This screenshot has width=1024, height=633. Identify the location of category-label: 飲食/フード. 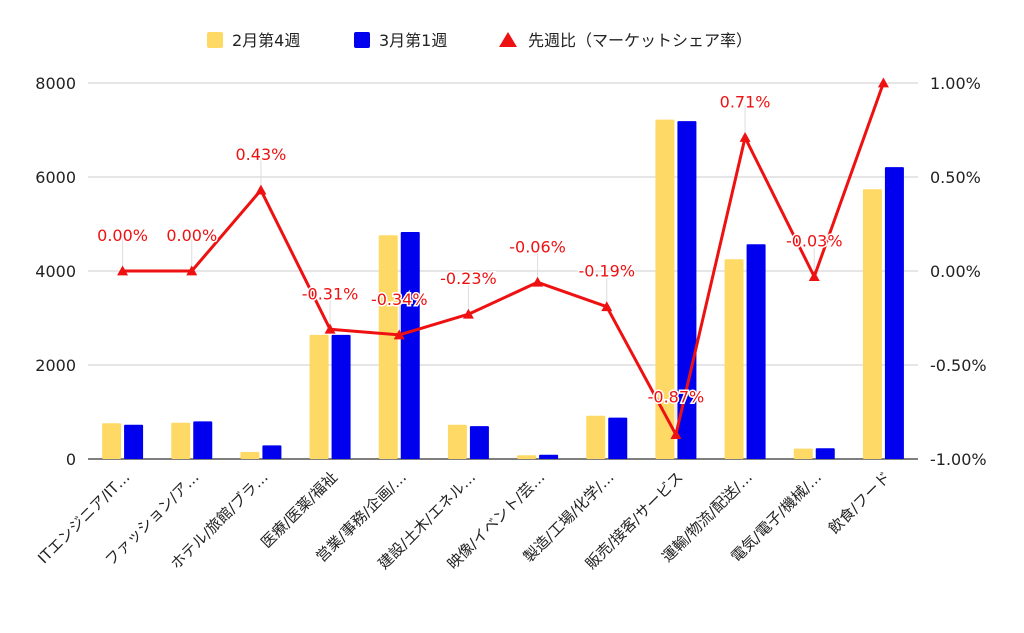
(859, 502).